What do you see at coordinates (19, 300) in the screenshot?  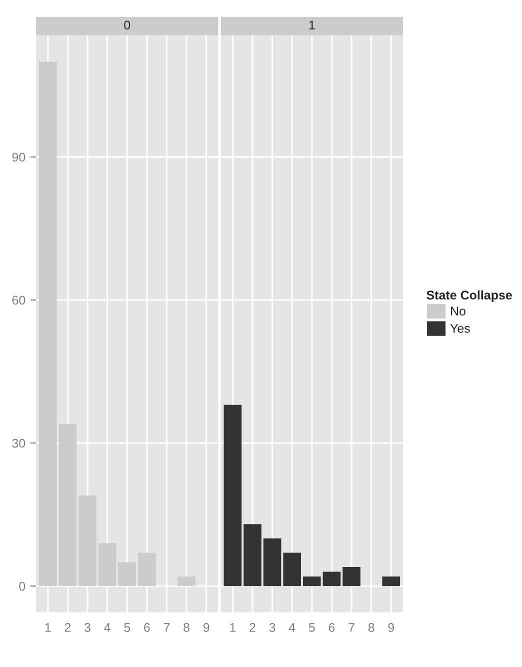 I see `y-tick-label: 60` at bounding box center [19, 300].